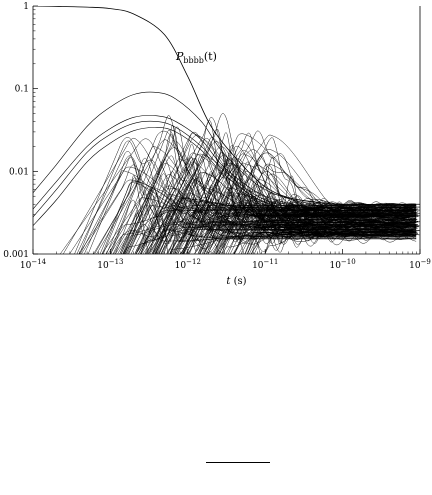 The height and width of the screenshot is (495, 432). I want to click on footer-rule, so click(238, 462).